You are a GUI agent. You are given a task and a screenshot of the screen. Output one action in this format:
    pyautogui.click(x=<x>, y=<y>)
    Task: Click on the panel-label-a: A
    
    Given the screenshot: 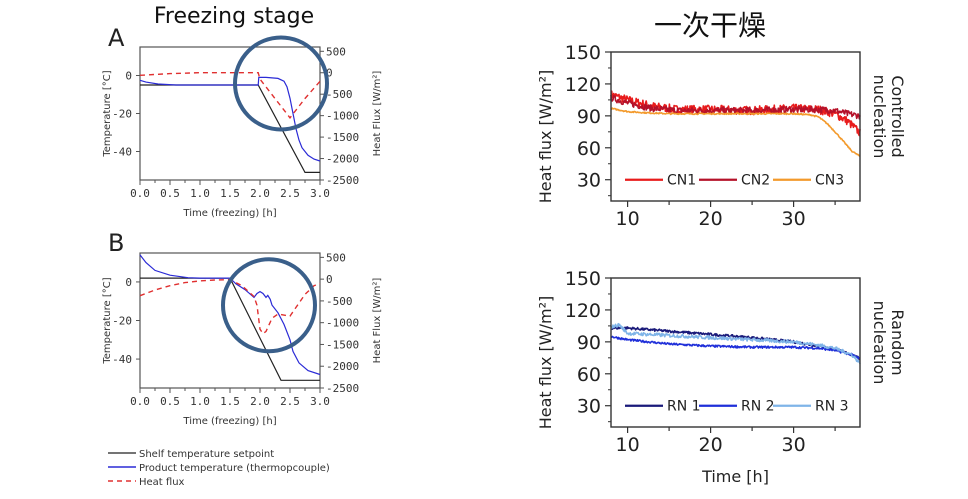 What is the action you would take?
    pyautogui.click(x=116, y=38)
    